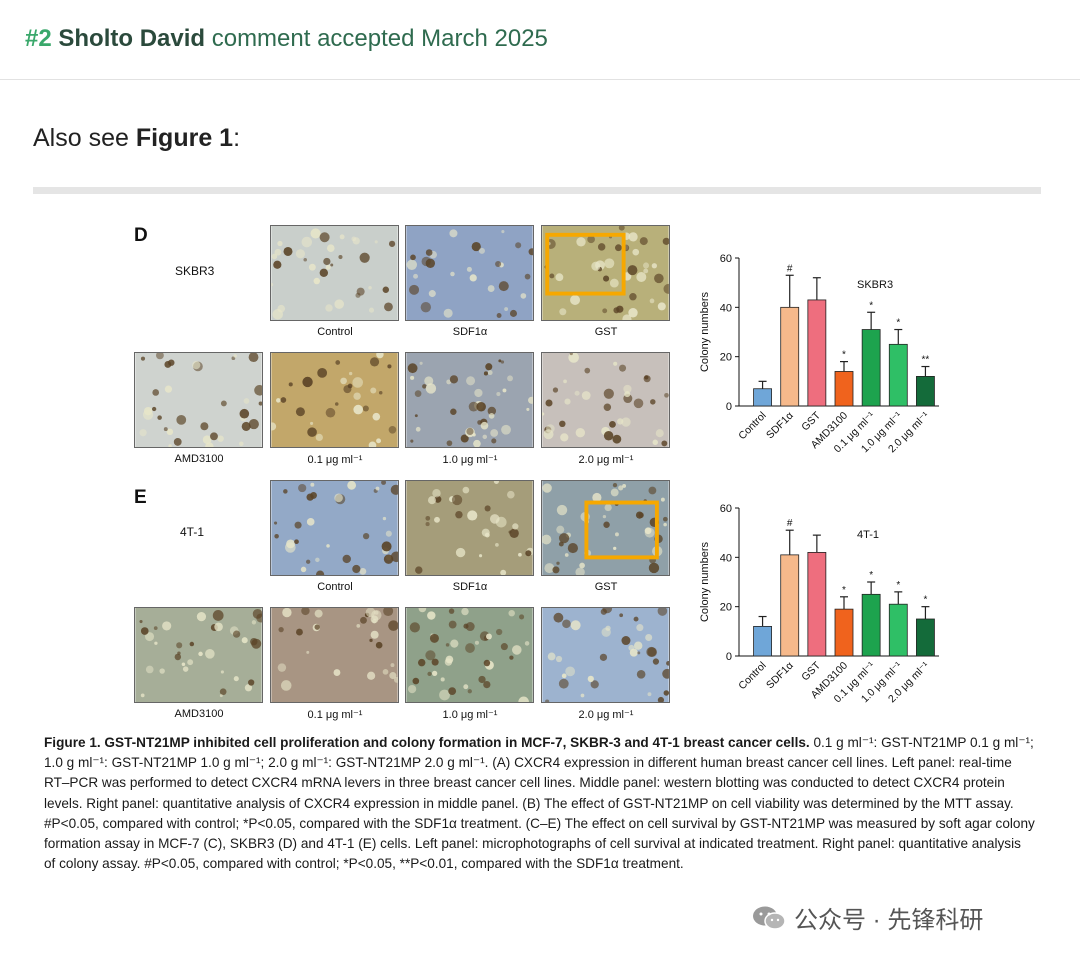  I want to click on chart-title: SKBR3, so click(875, 285).